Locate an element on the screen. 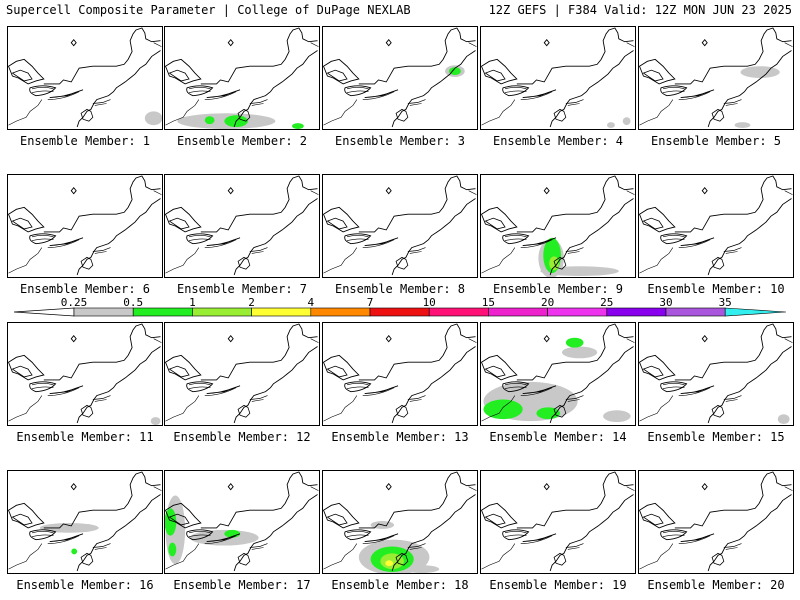 The image size is (800, 600). color-scale-legend: 0.25 0.5 1 2 4 7 10 15 20 25 30 35 is located at coordinates (400, 306).